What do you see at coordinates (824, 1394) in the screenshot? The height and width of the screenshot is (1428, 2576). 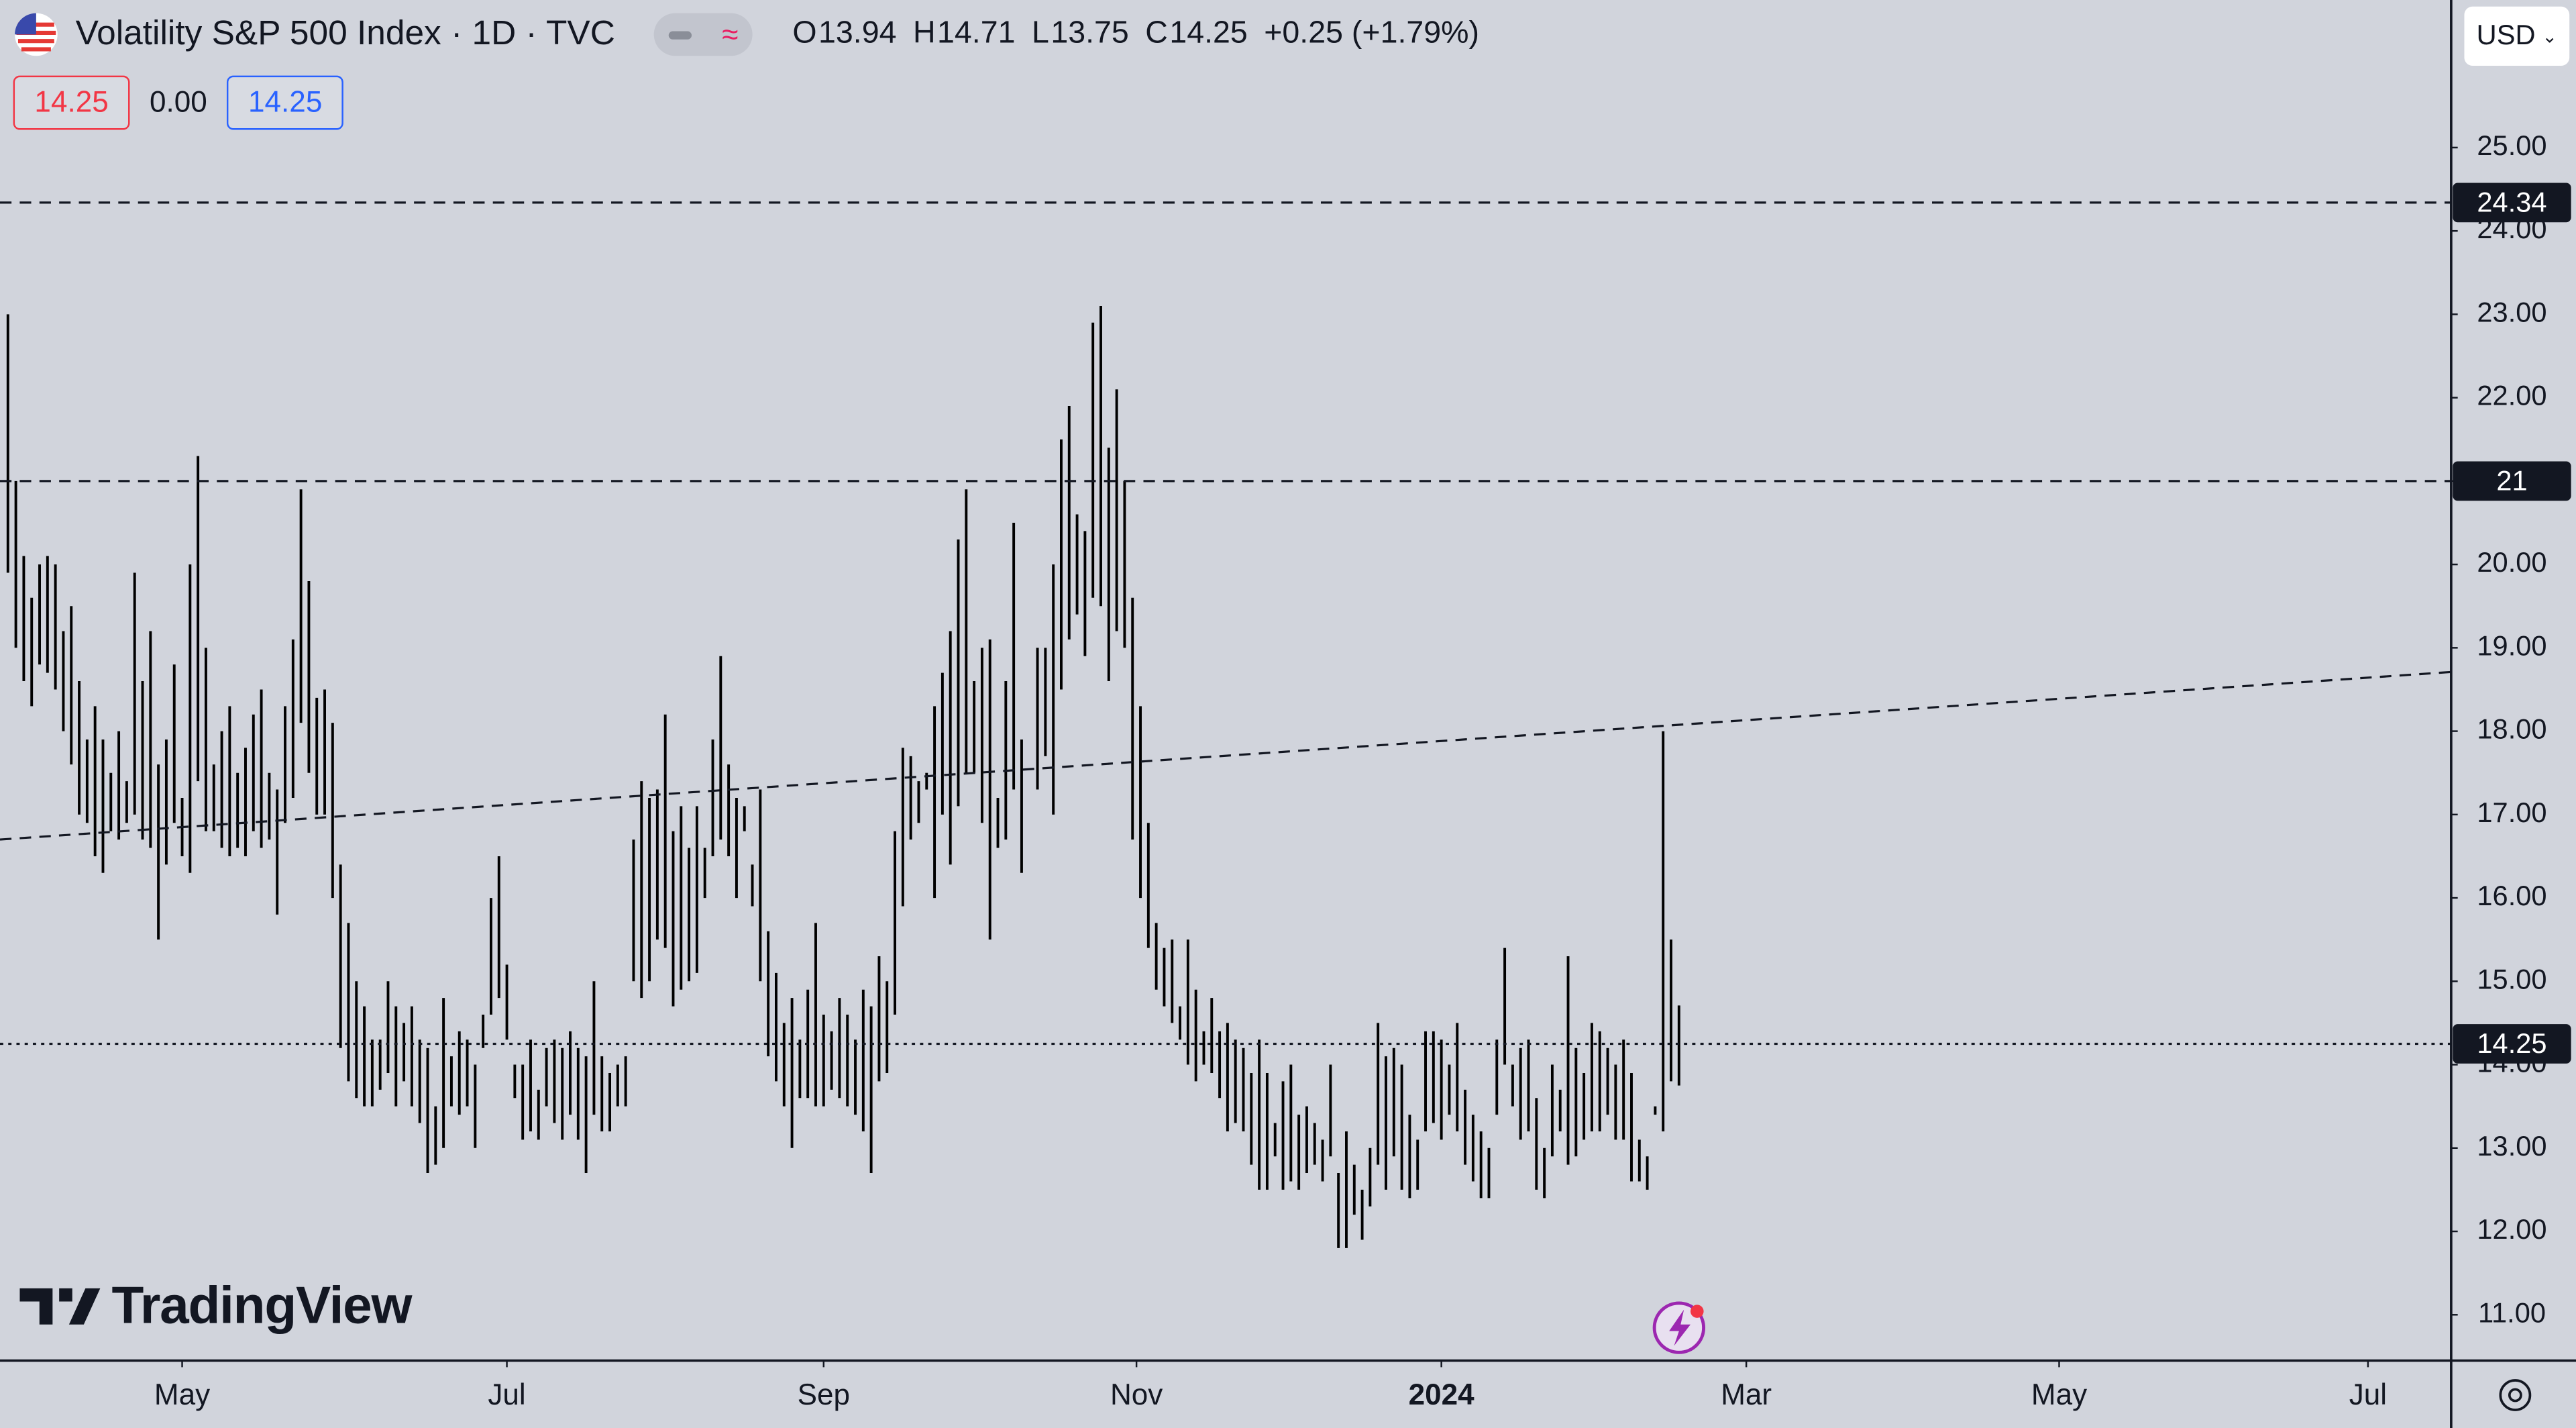 I see `x-tick-label: Sep` at bounding box center [824, 1394].